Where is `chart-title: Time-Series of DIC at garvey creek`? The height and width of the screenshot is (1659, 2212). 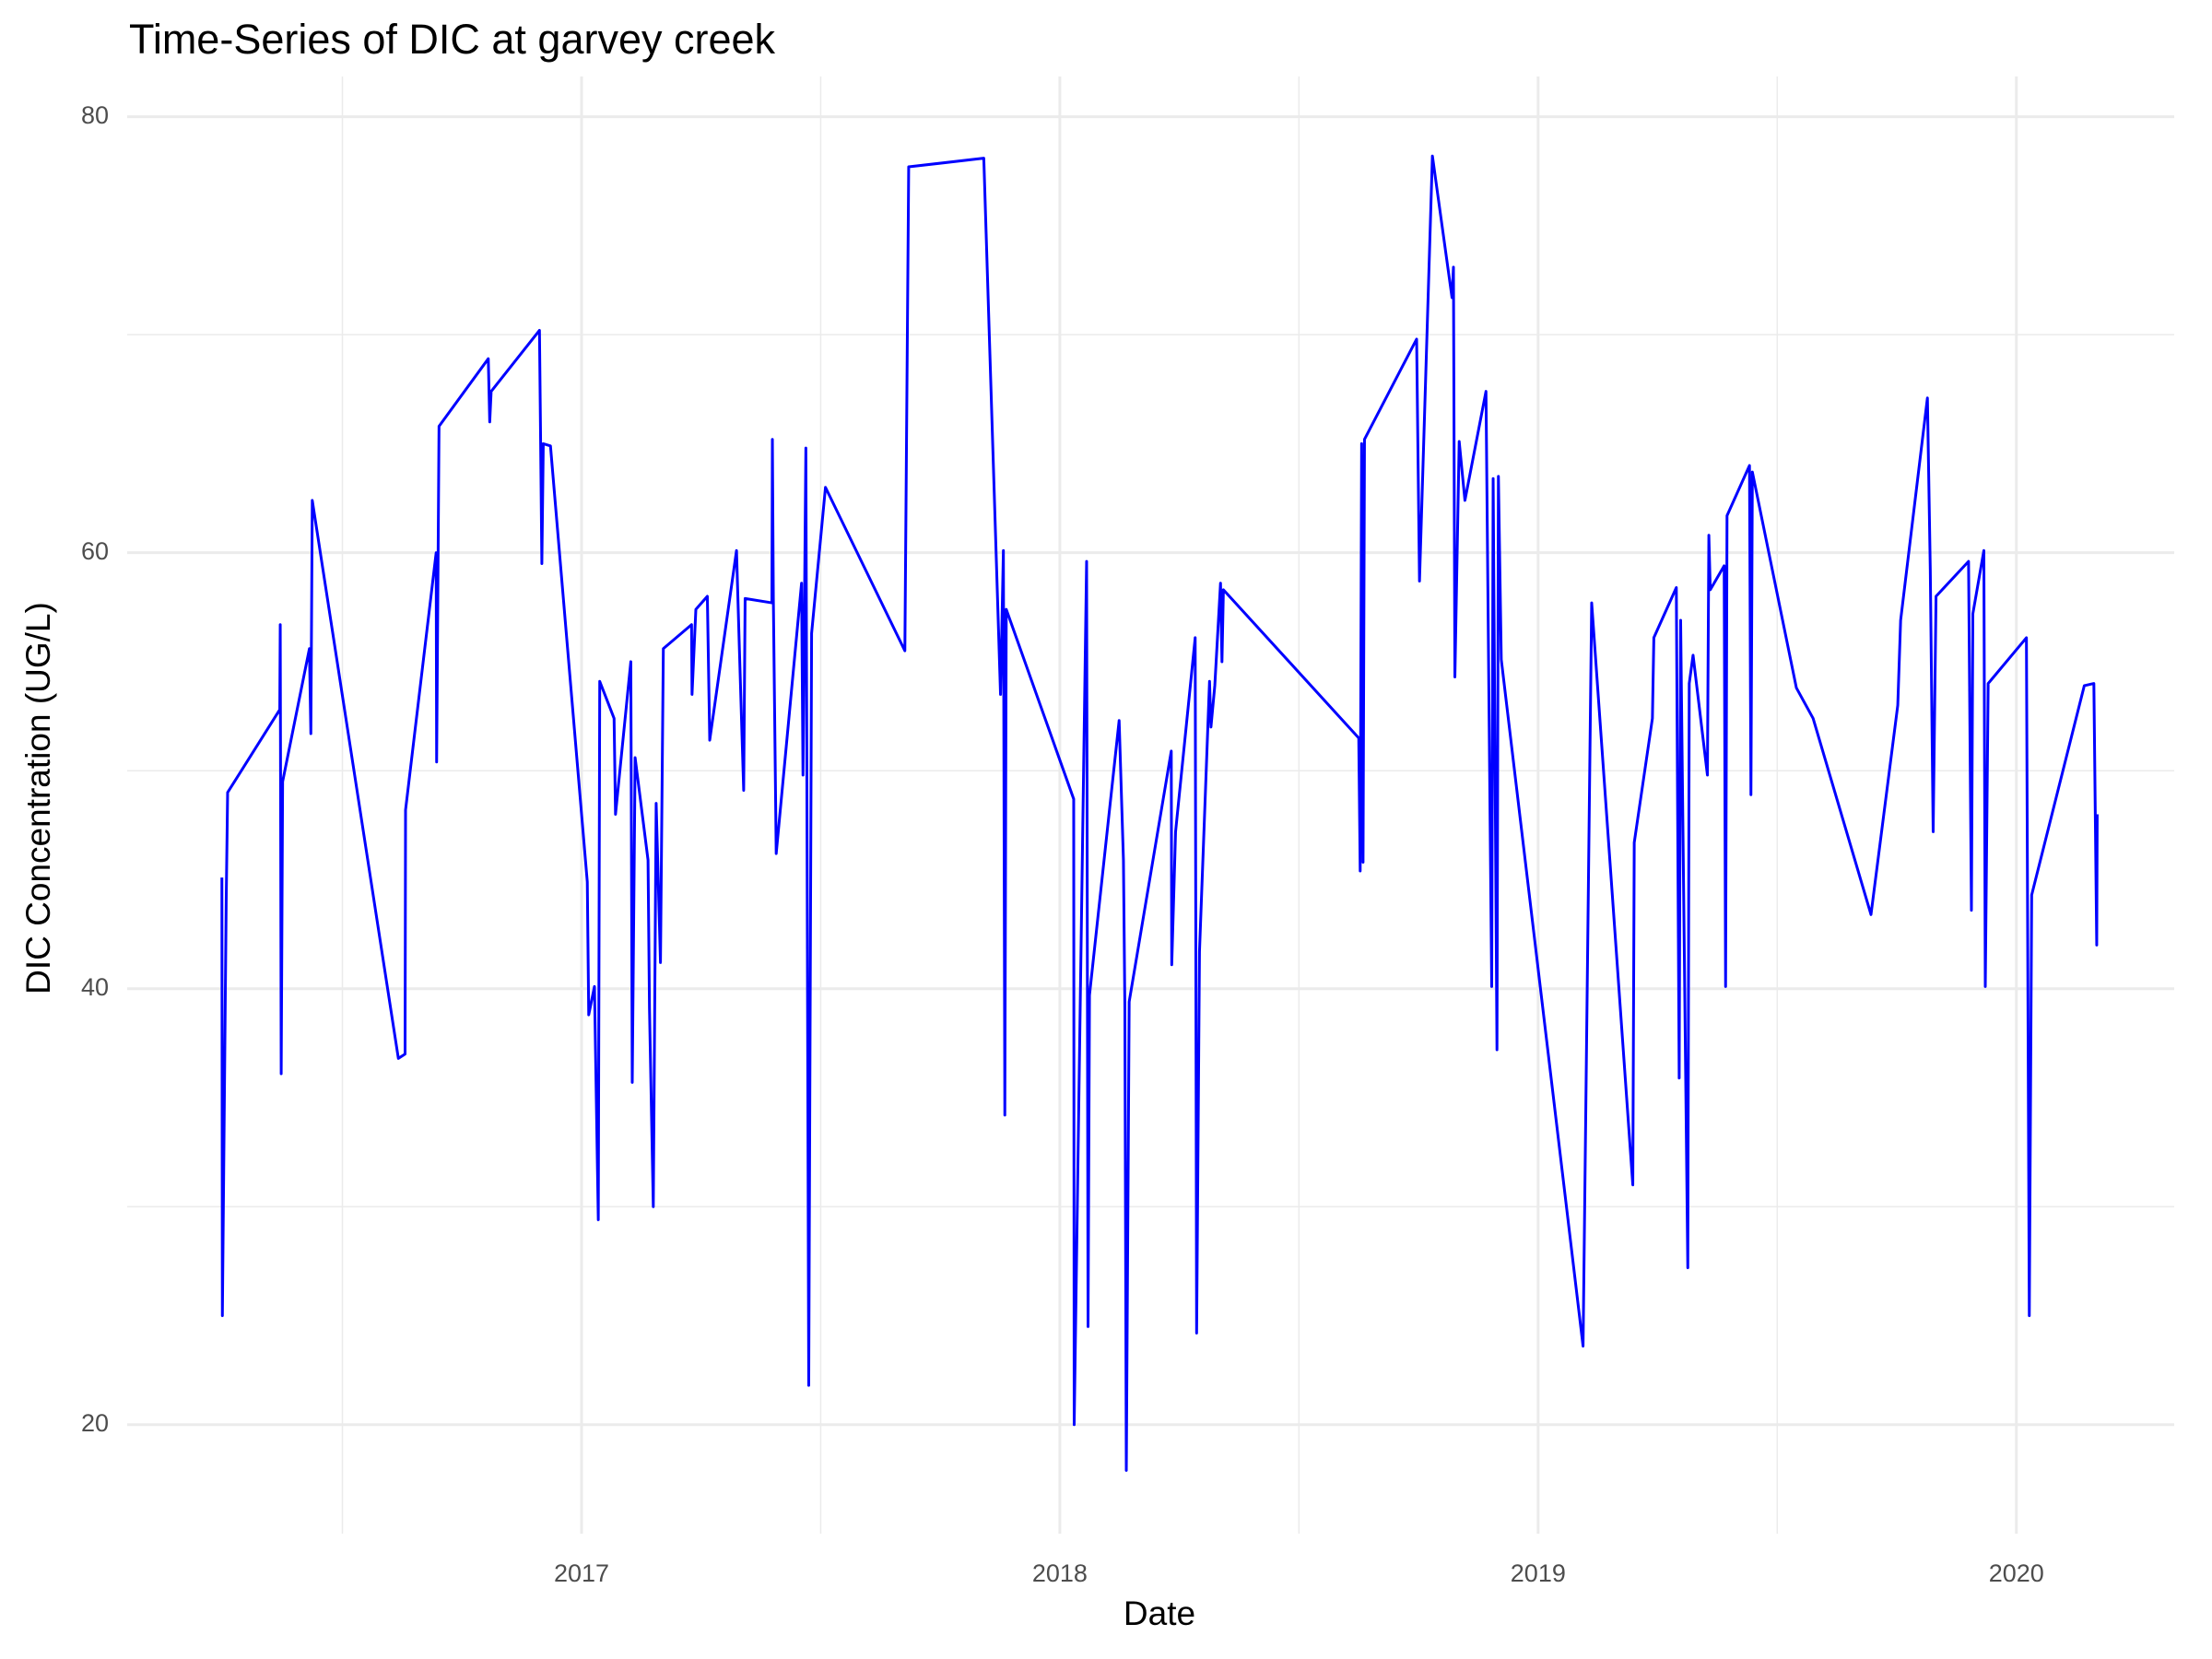
chart-title: Time-Series of DIC at garvey creek is located at coordinates (452, 39).